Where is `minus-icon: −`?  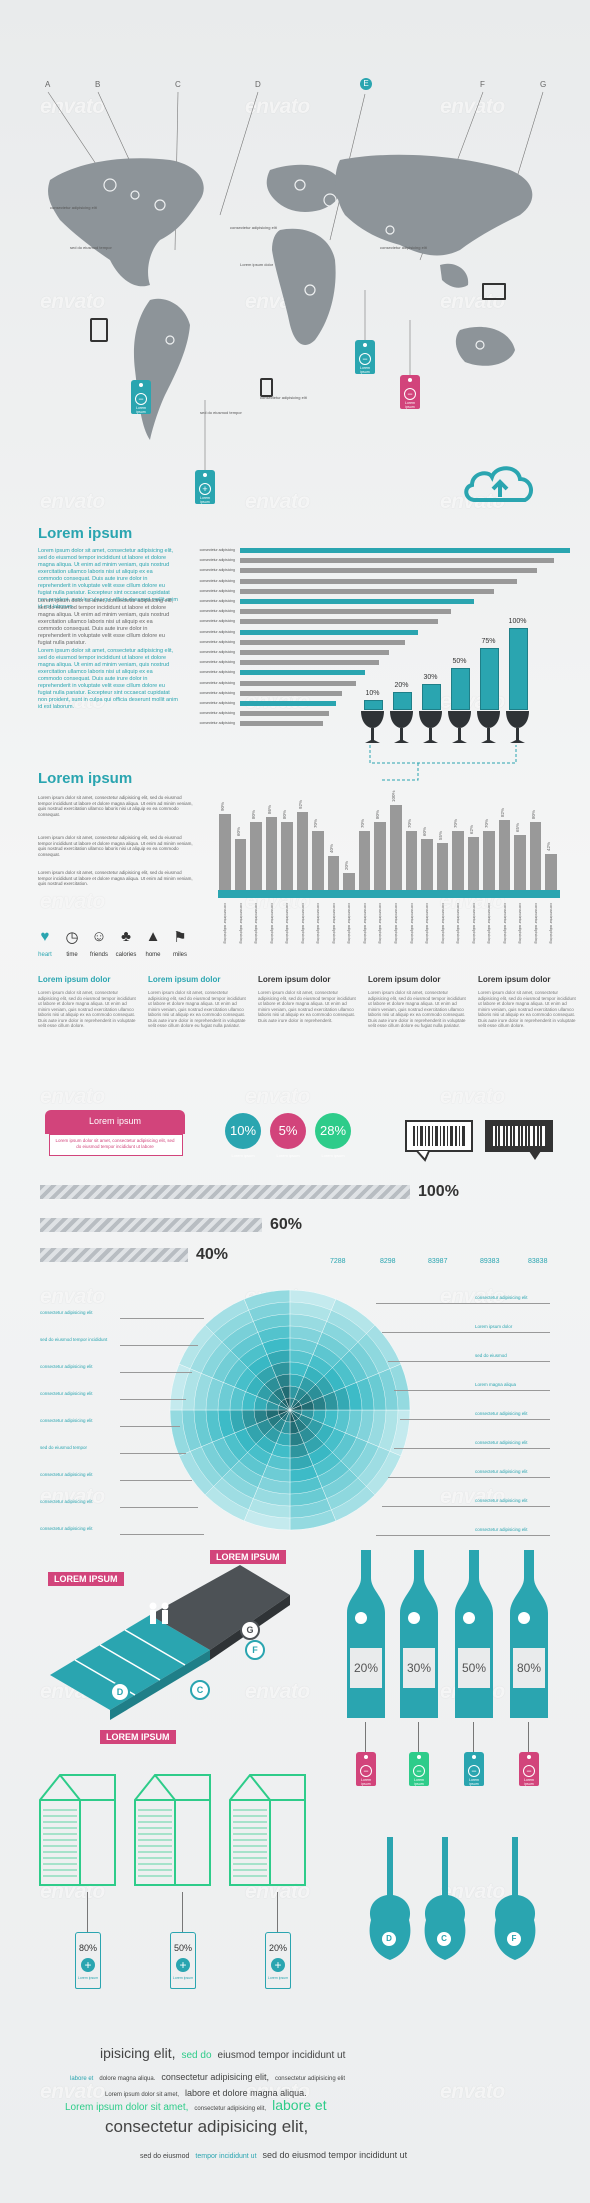
minus-icon: − is located at coordinates (474, 1771).